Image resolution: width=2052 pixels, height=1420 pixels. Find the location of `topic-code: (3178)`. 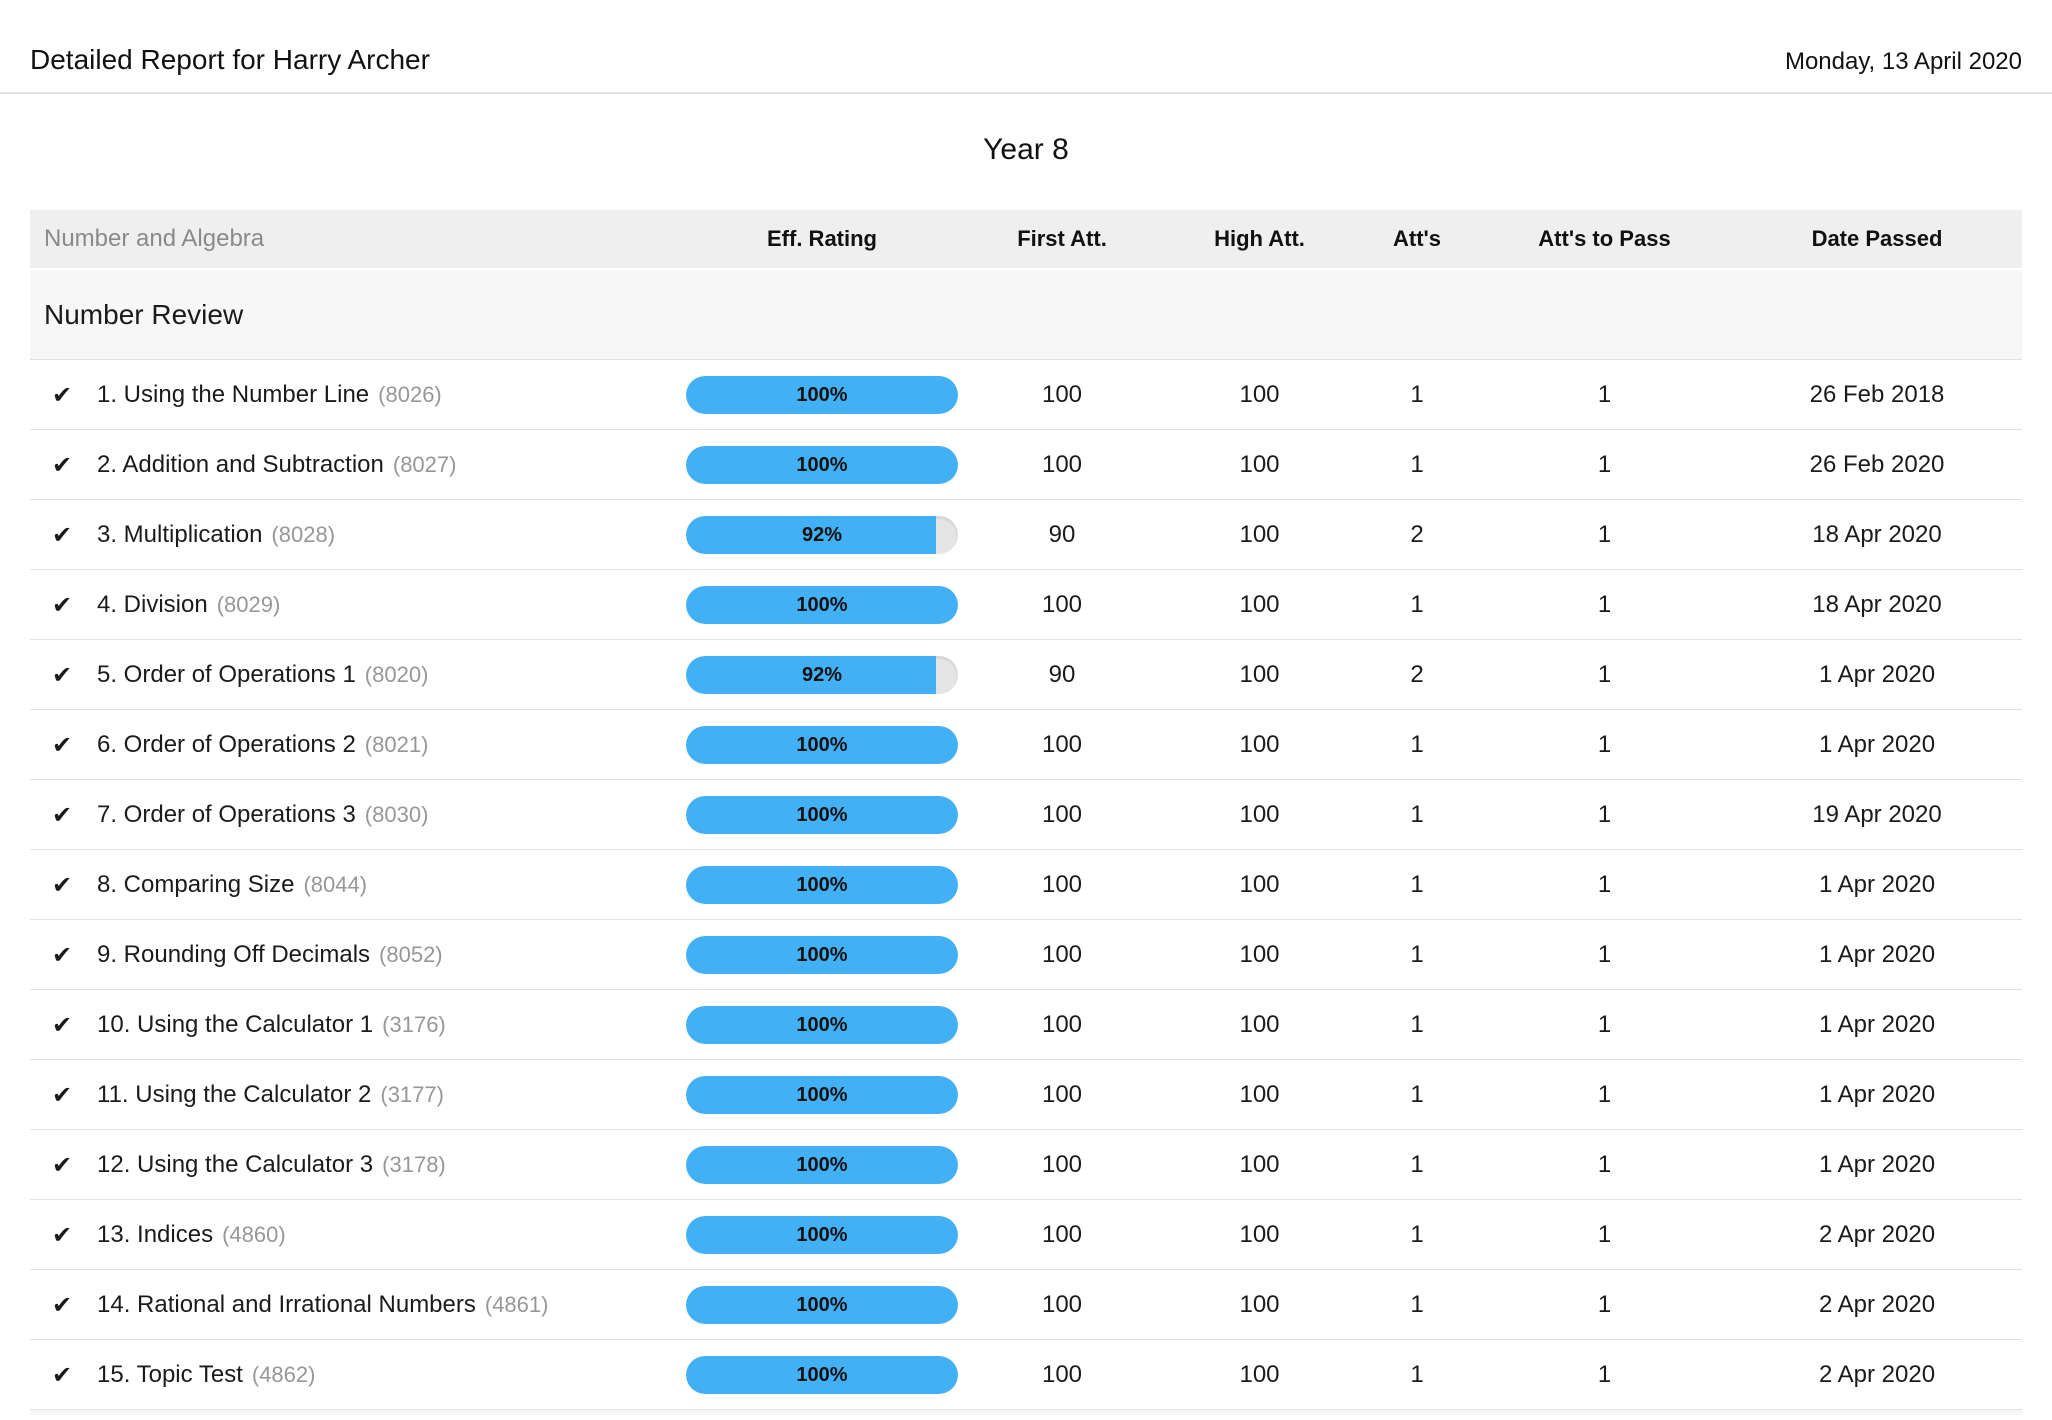

topic-code: (3178) is located at coordinates (414, 1164).